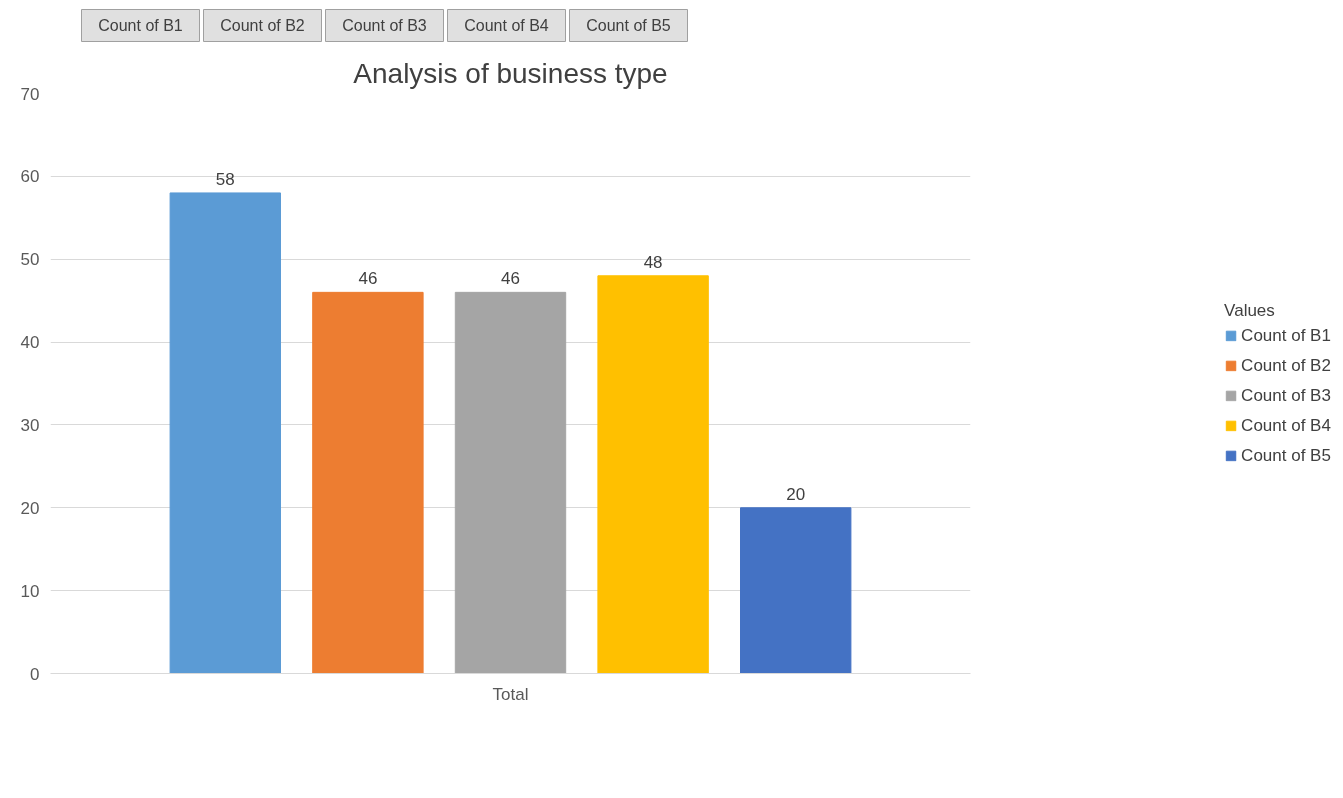  I want to click on legend-label: Count of B1, so click(1286, 335).